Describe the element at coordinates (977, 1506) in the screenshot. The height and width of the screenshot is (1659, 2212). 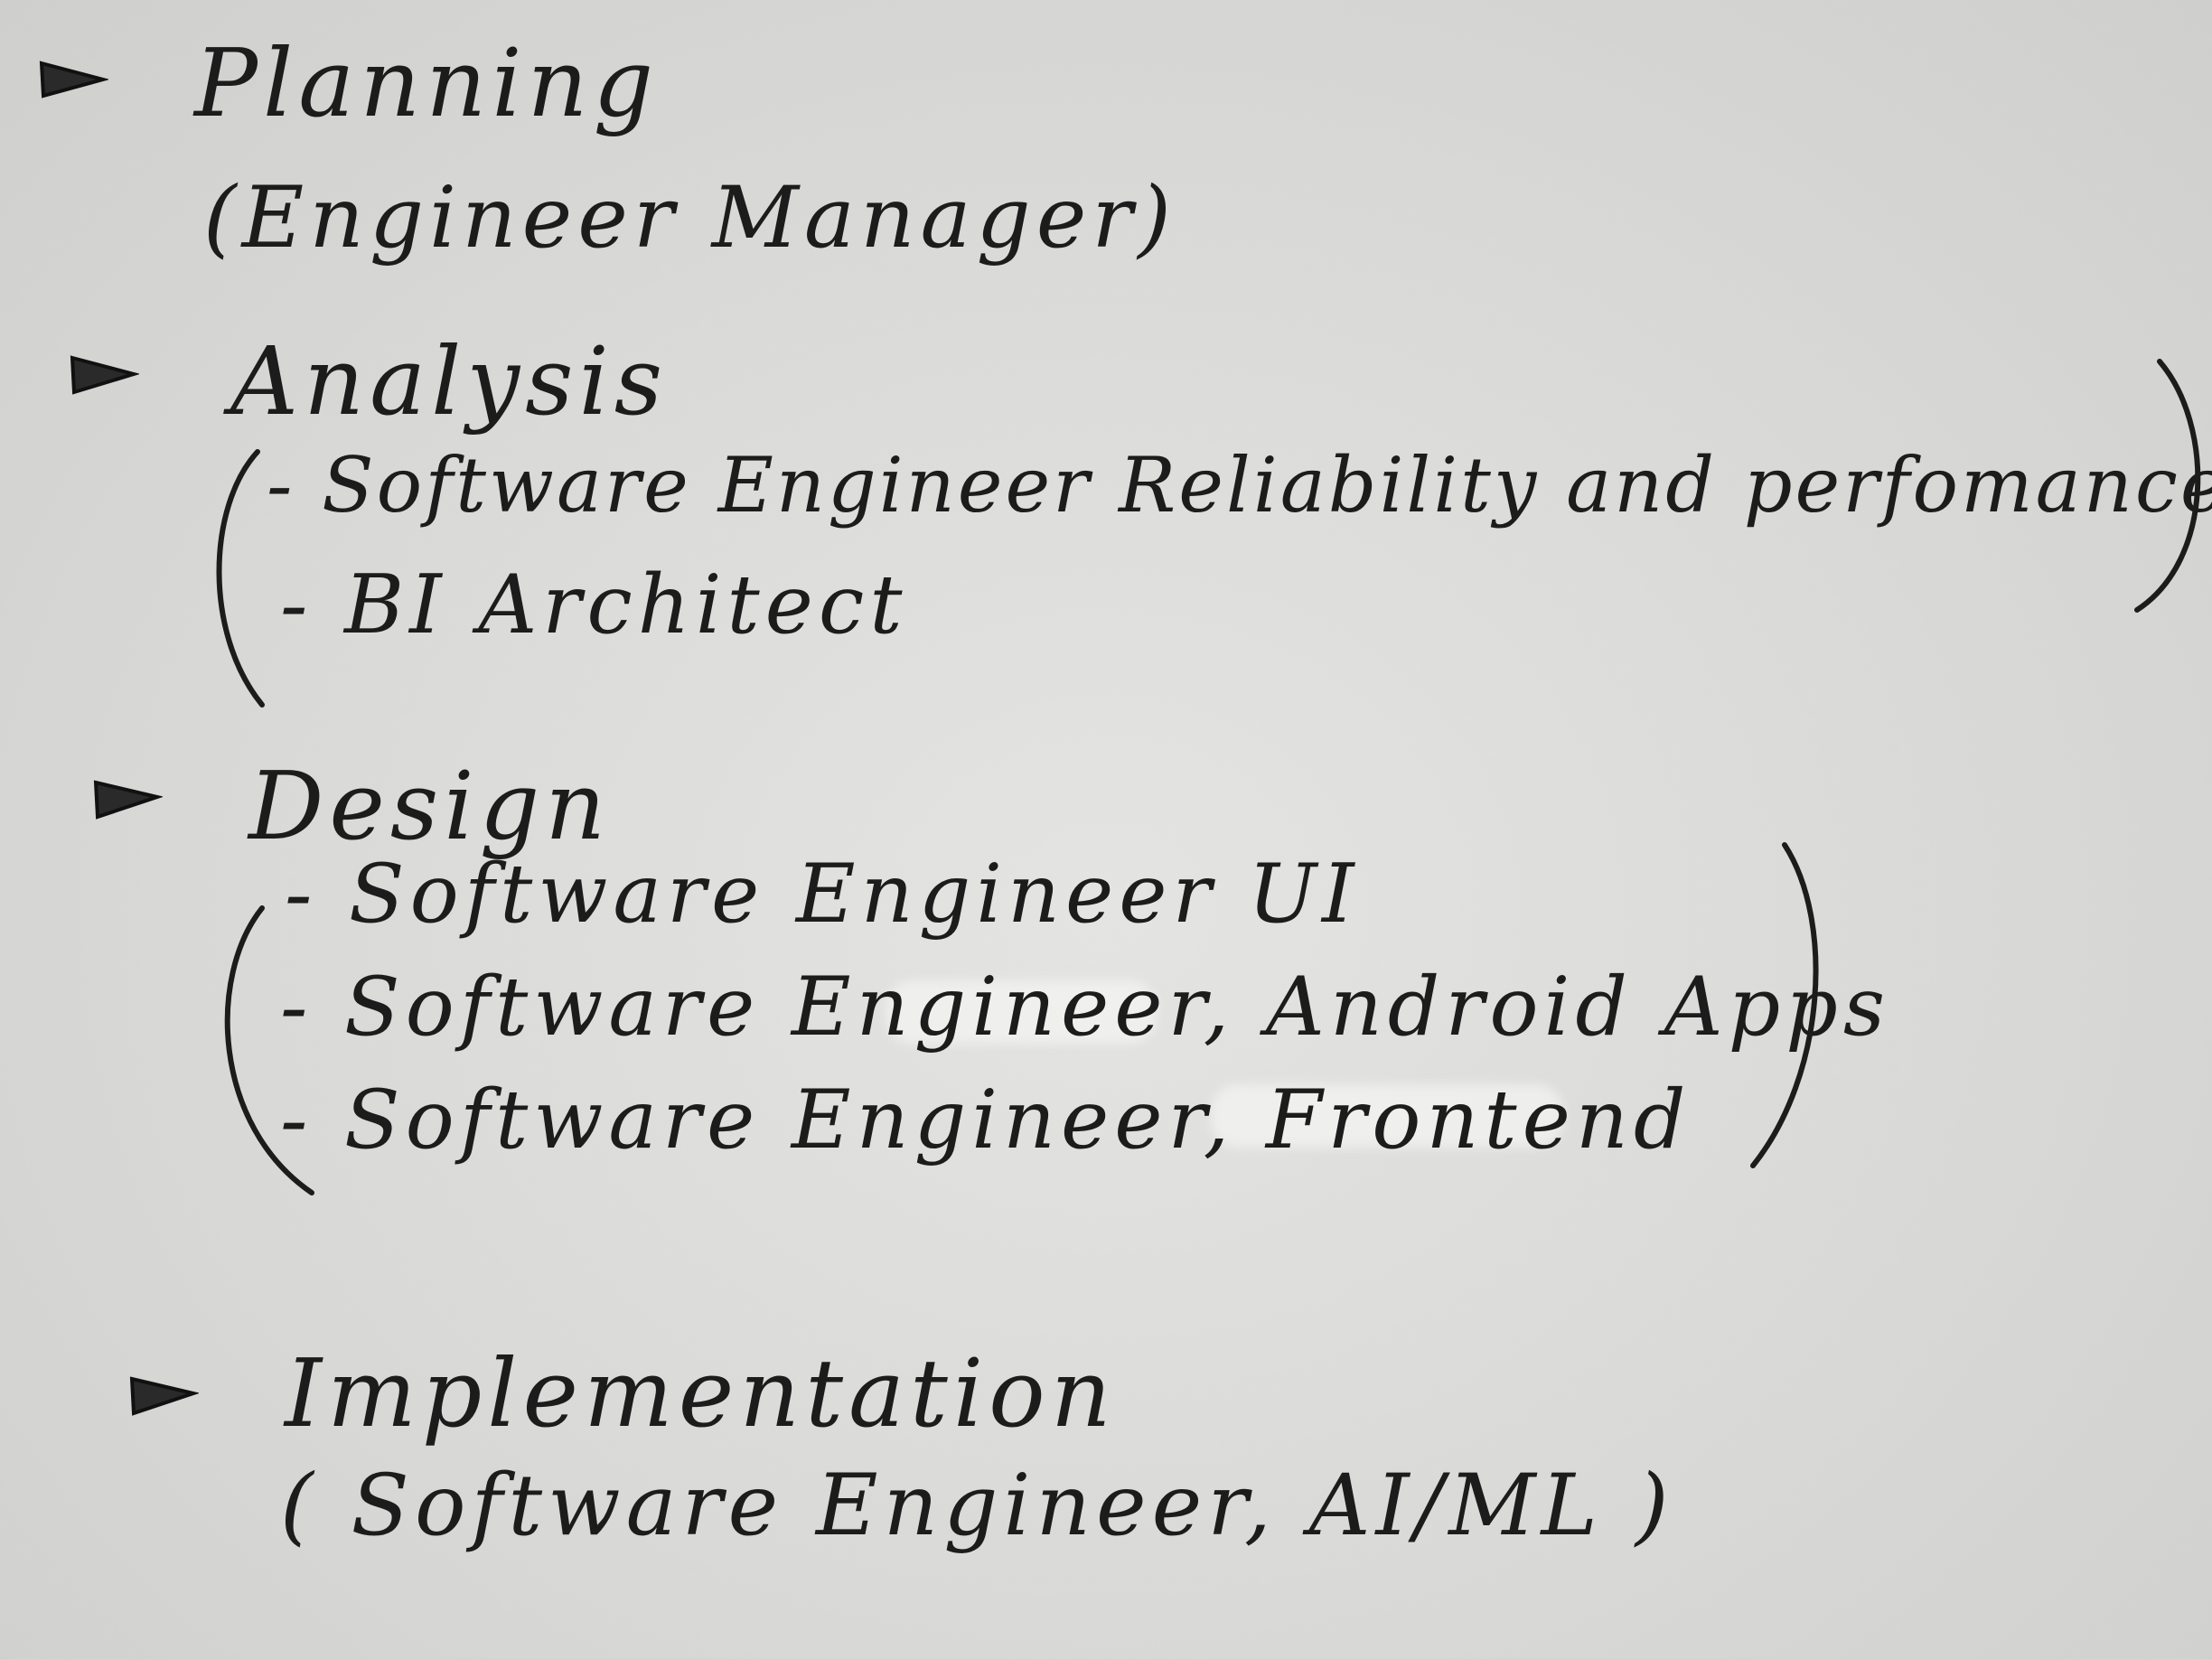
I see `implementation-role-line: ( Software Engineer, AI/ML )` at that location.